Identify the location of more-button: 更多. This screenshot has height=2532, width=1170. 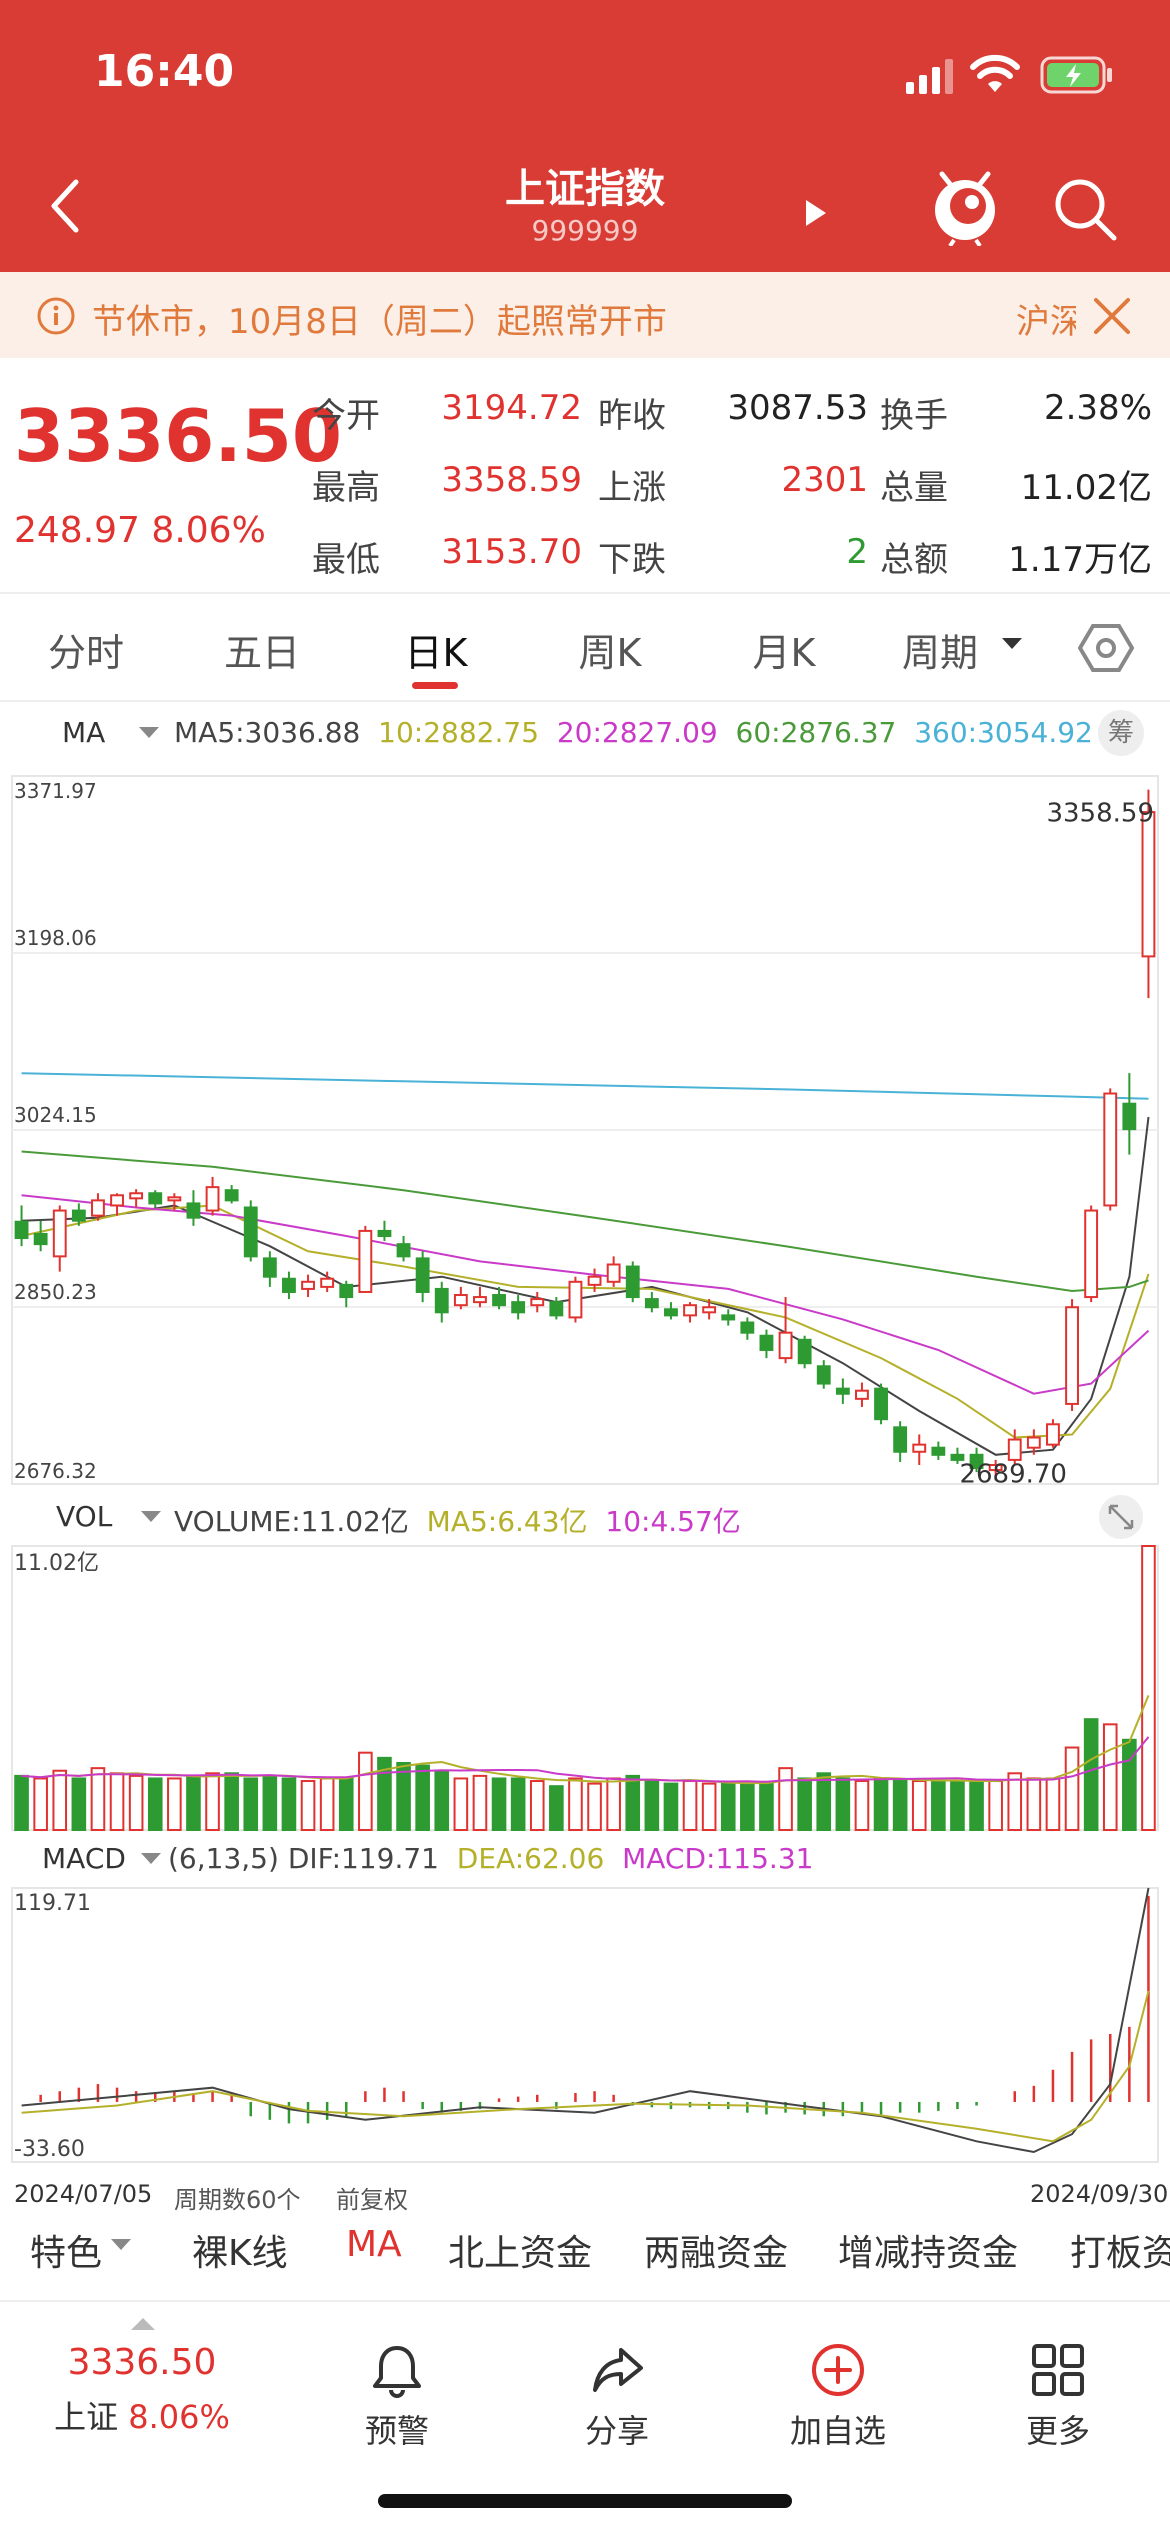
(1058, 2397).